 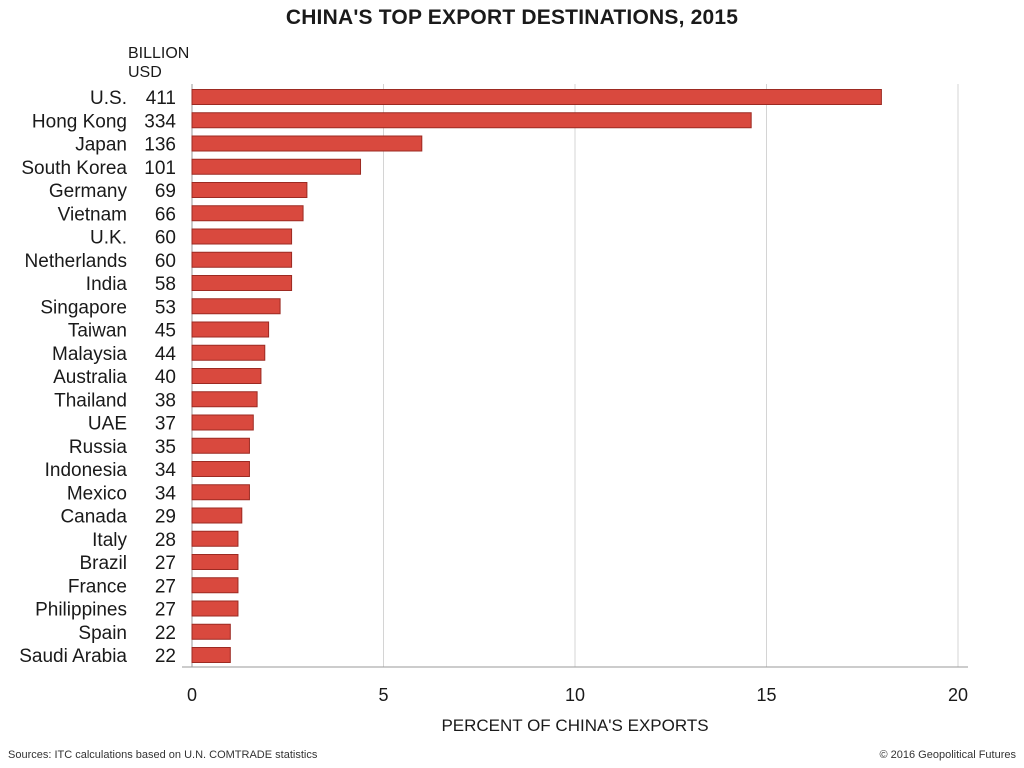 What do you see at coordinates (97, 331) in the screenshot?
I see `category-label: Taiwan` at bounding box center [97, 331].